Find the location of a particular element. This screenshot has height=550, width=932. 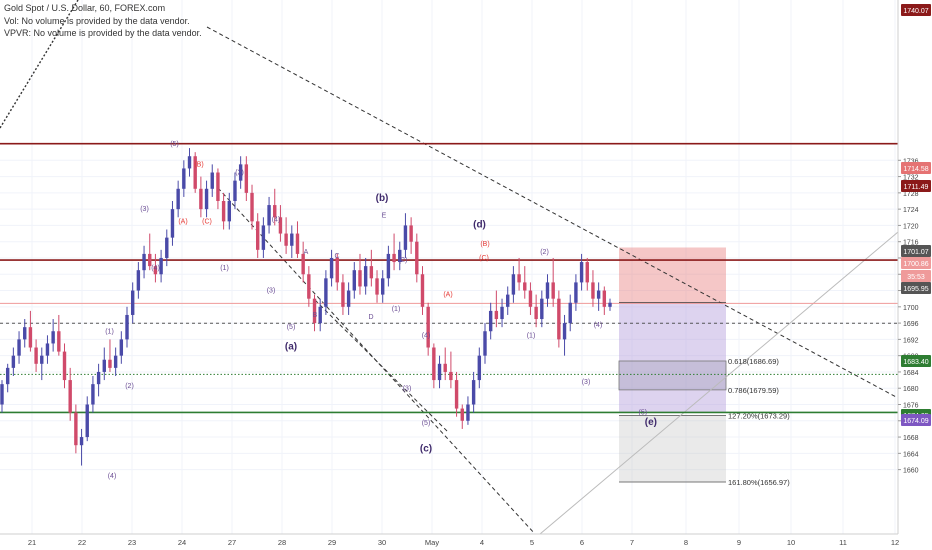

fib-level-label: 0.786(1679.59) is located at coordinates (753, 390).